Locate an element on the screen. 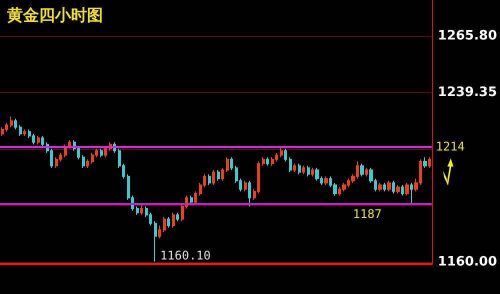 The width and height of the screenshot is (500, 294). chart-title: 黄金四小时图 is located at coordinates (54, 15).